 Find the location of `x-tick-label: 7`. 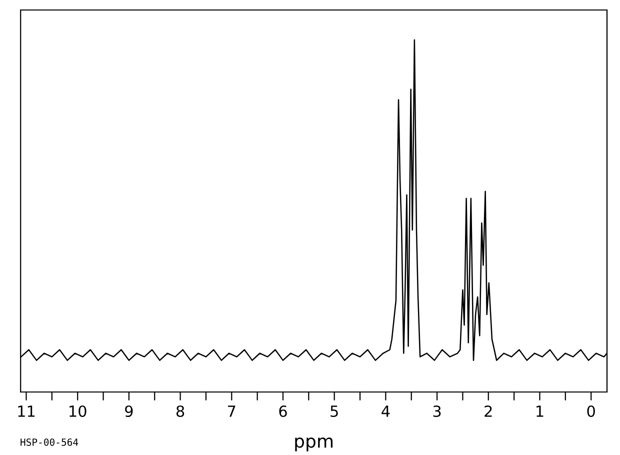

x-tick-label: 7 is located at coordinates (232, 411).